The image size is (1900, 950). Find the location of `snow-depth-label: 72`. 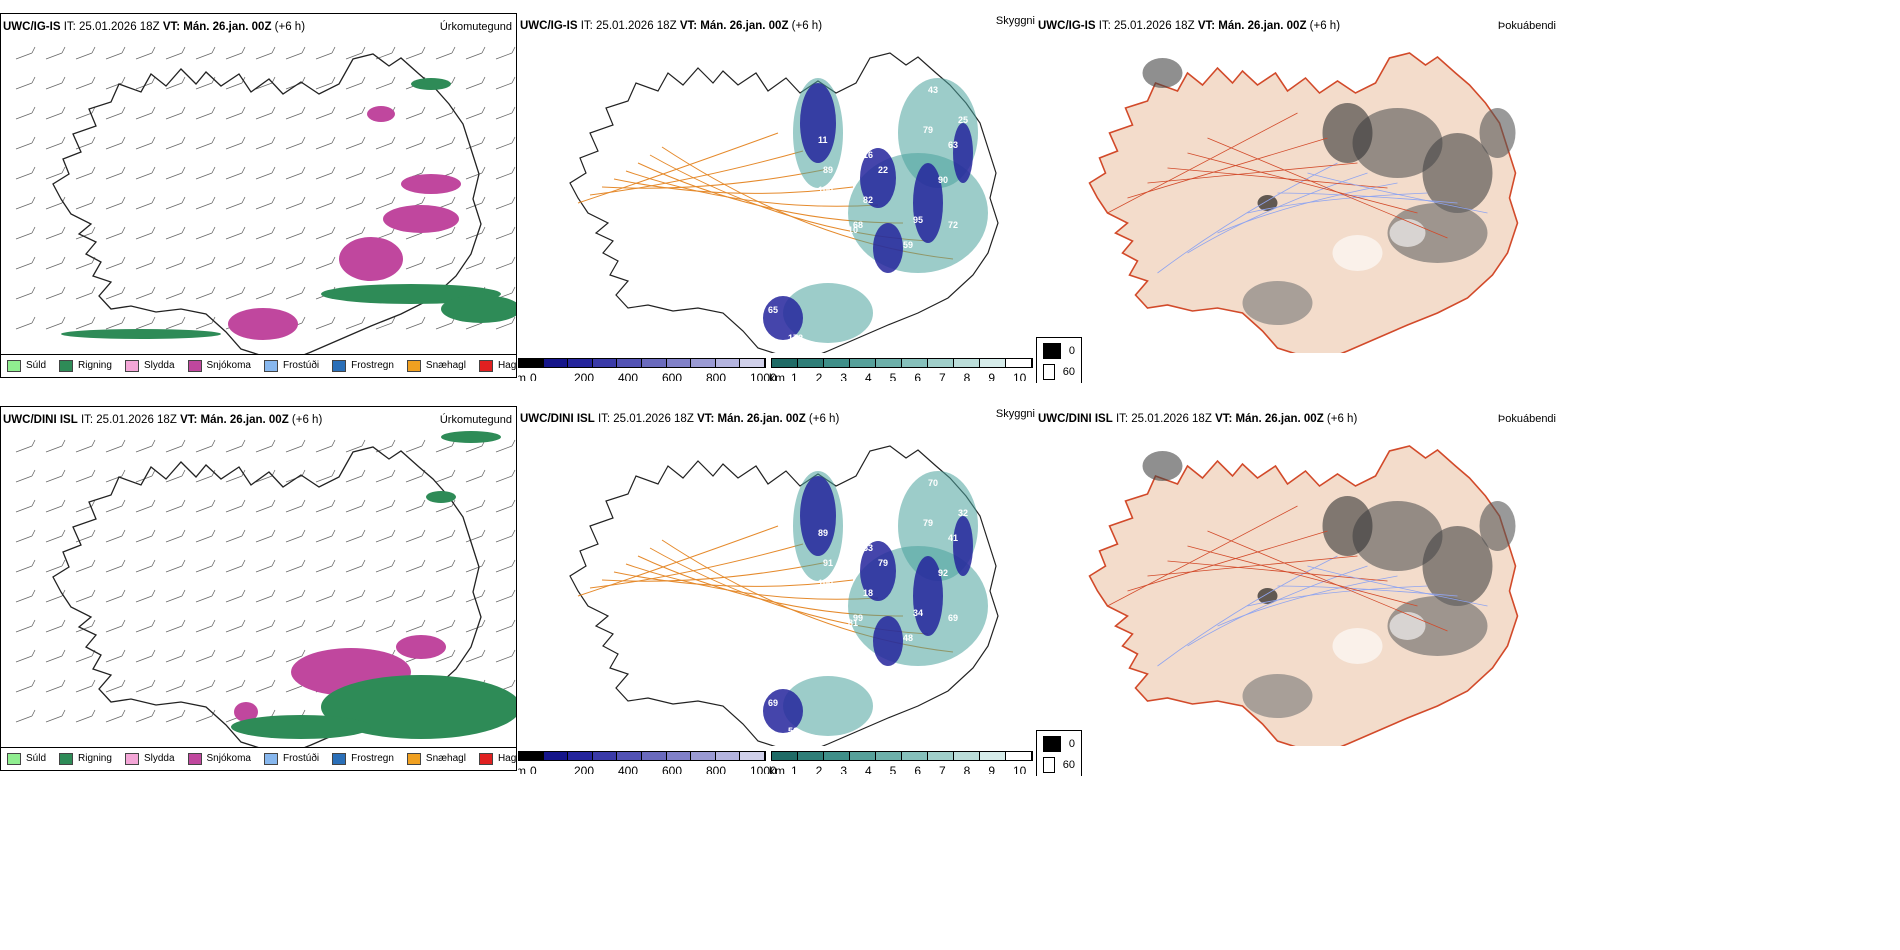

snow-depth-label: 72 is located at coordinates (953, 225).